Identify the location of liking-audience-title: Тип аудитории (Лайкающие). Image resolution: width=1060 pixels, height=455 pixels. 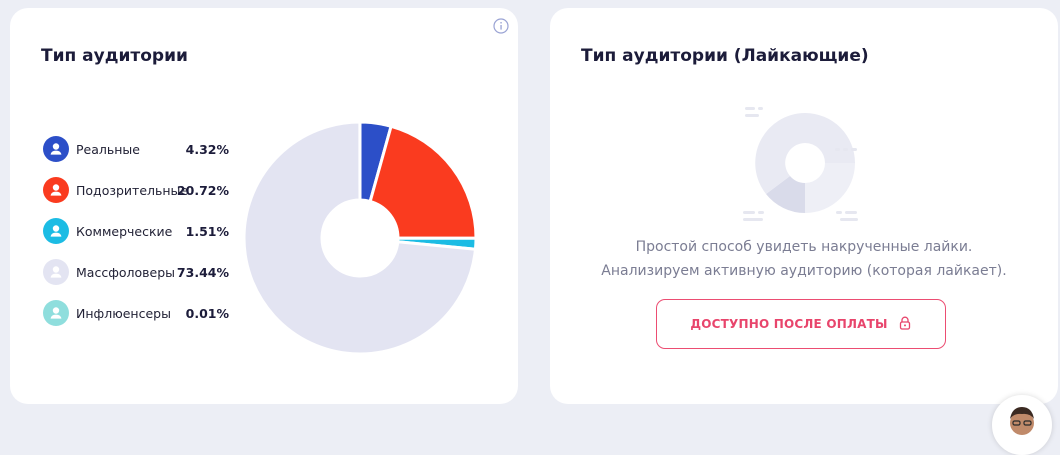
(725, 56).